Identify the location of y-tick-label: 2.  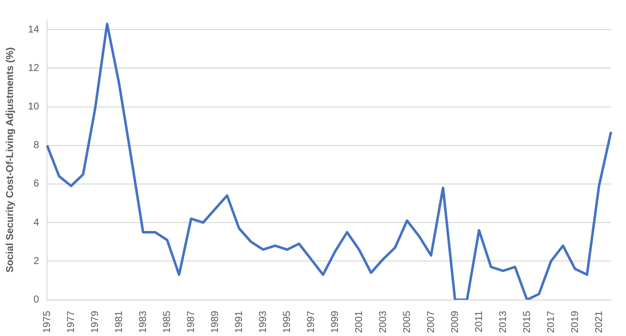
(37, 261).